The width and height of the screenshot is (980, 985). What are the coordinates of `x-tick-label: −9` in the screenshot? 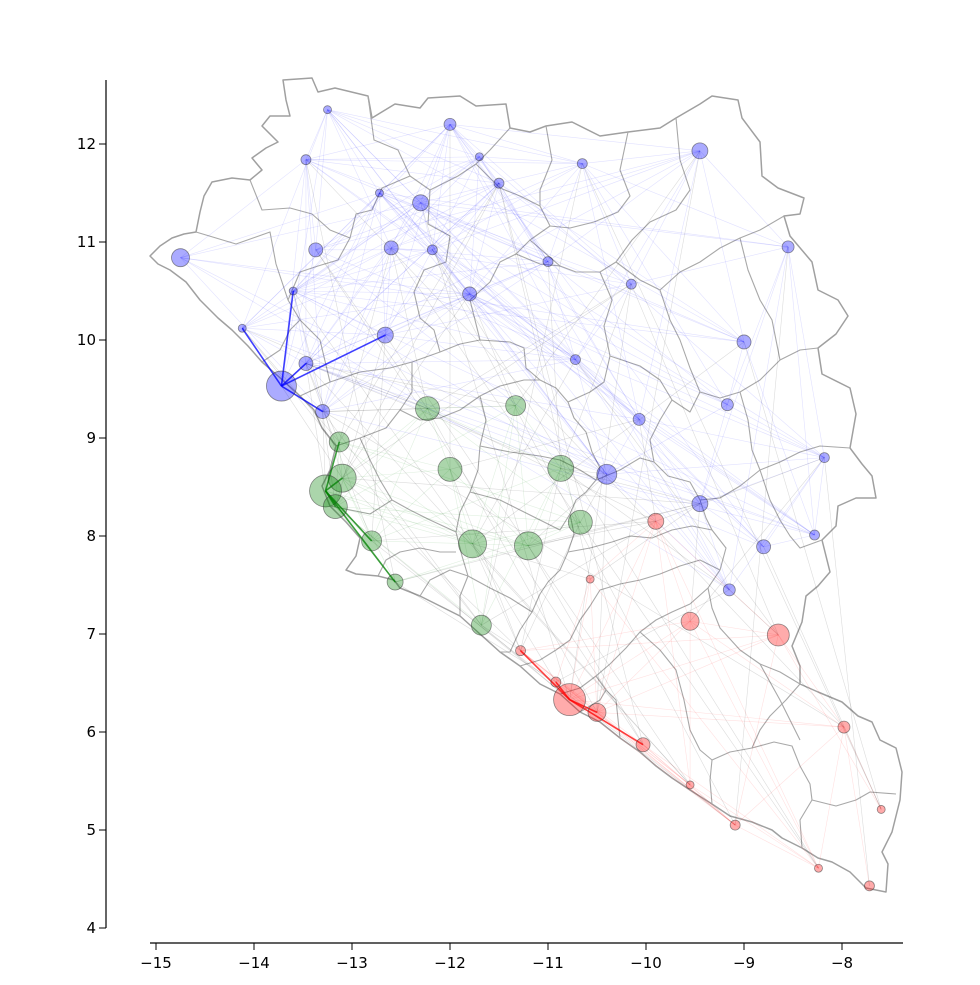 It's located at (744, 963).